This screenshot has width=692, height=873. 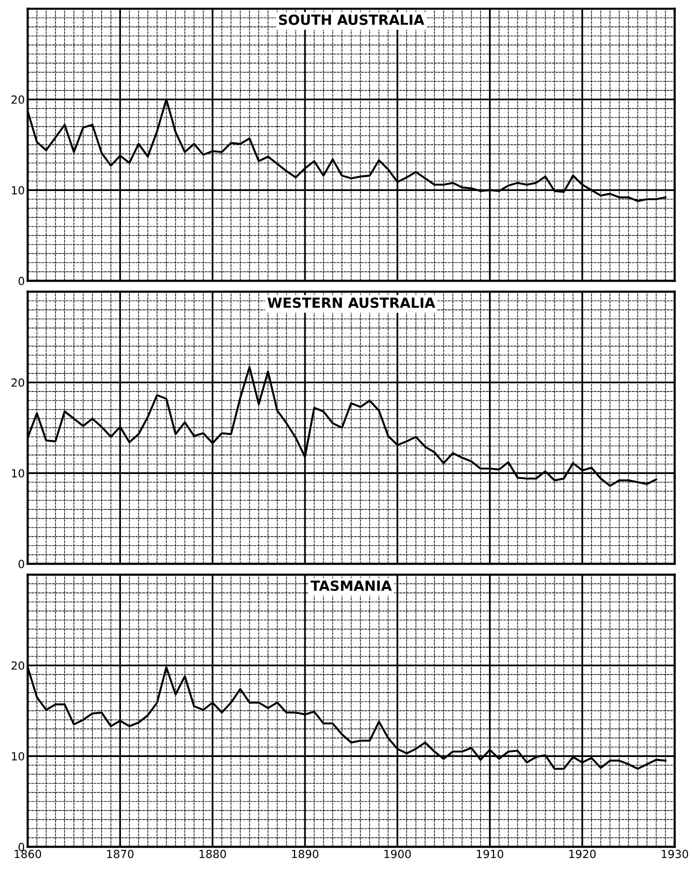 I want to click on x-tick-label: 1890, so click(x=305, y=854).